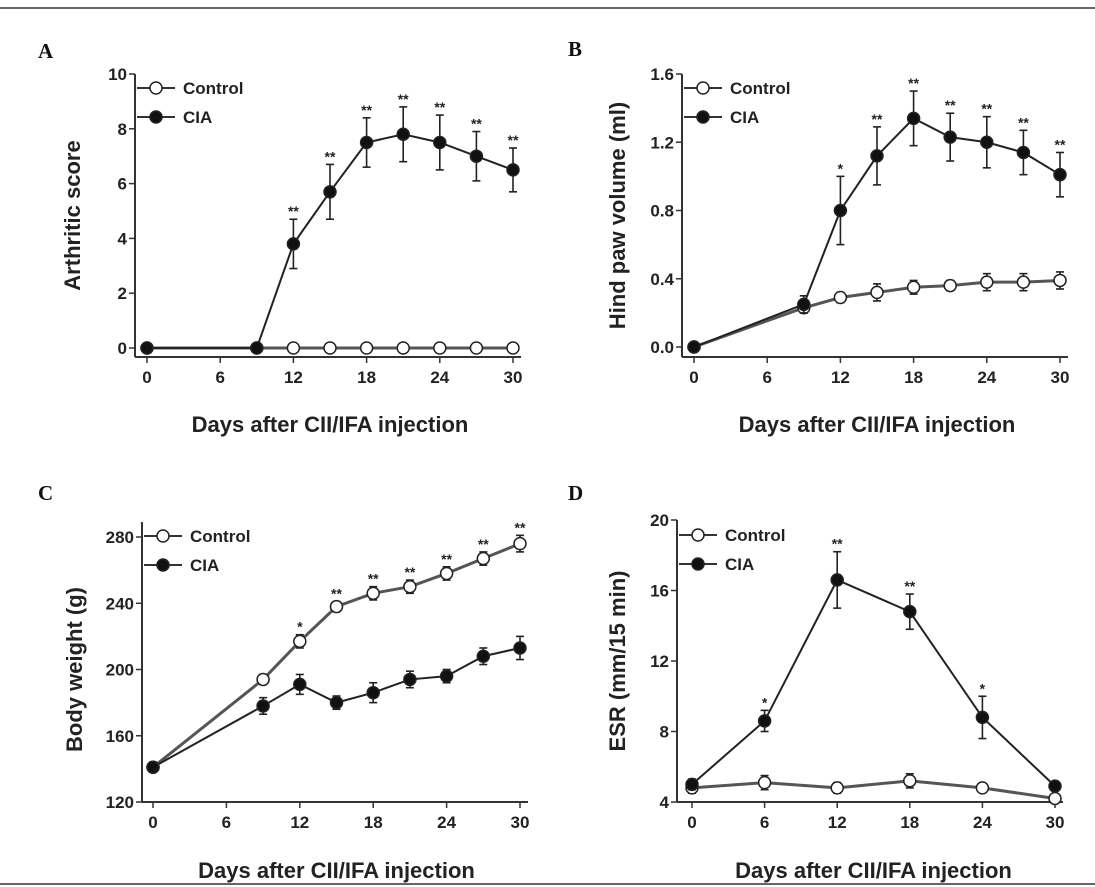  What do you see at coordinates (72, 215) in the screenshot?
I see `y-axis-title: Arthritic score` at bounding box center [72, 215].